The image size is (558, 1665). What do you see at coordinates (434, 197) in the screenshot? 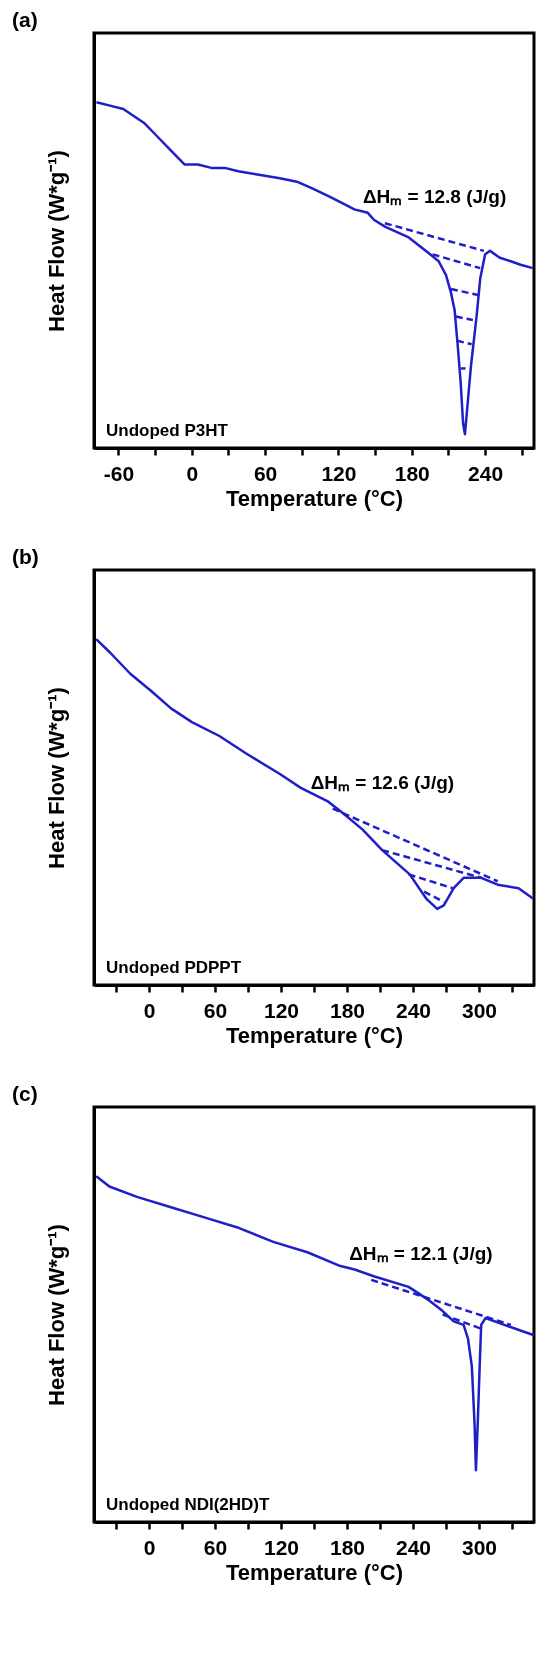
I see `annotation: ΔHₘ = 12.8 (J/g)` at bounding box center [434, 197].